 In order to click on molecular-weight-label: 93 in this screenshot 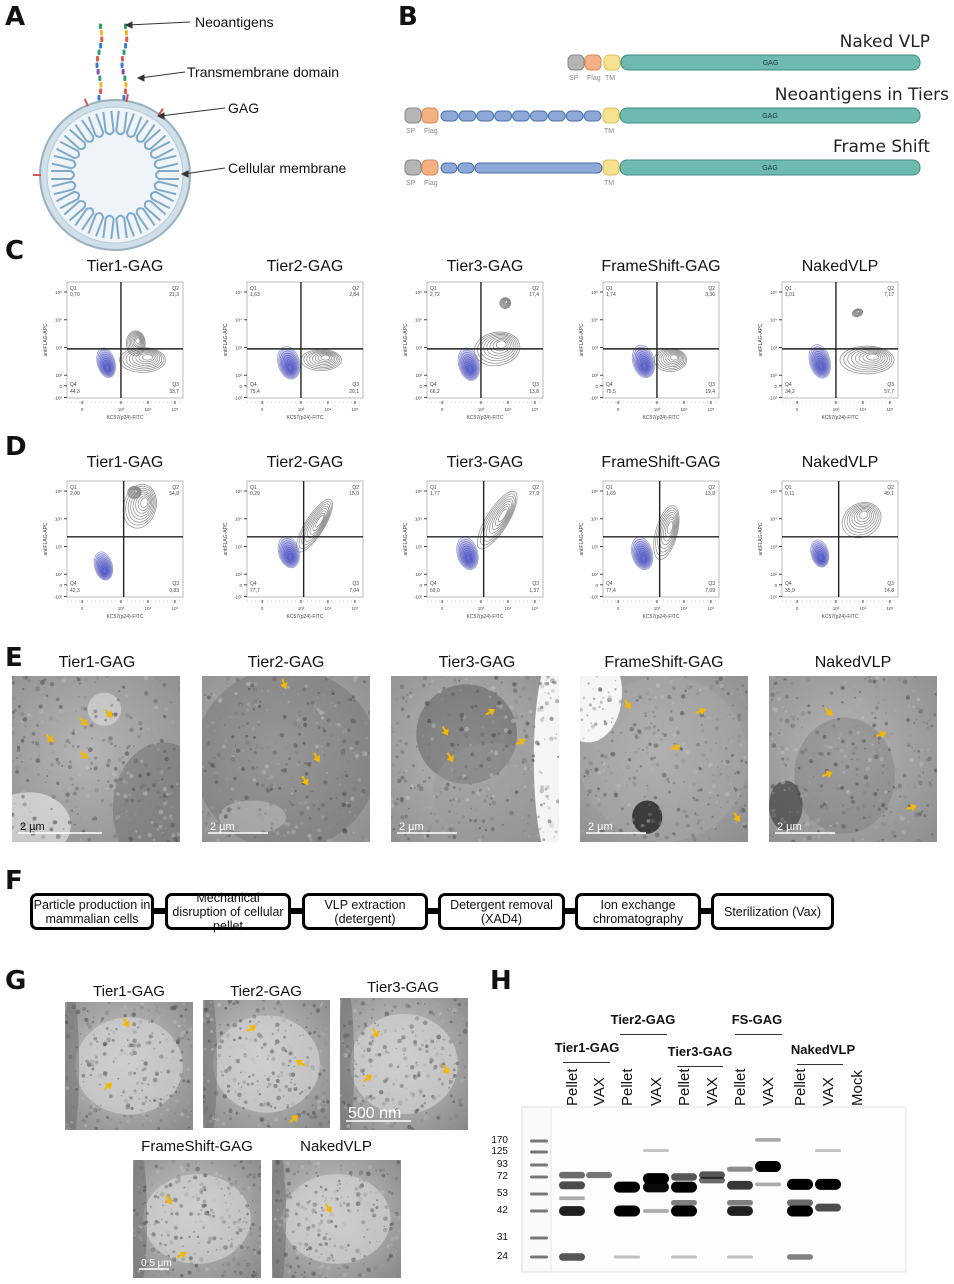, I will do `click(502, 1164)`.